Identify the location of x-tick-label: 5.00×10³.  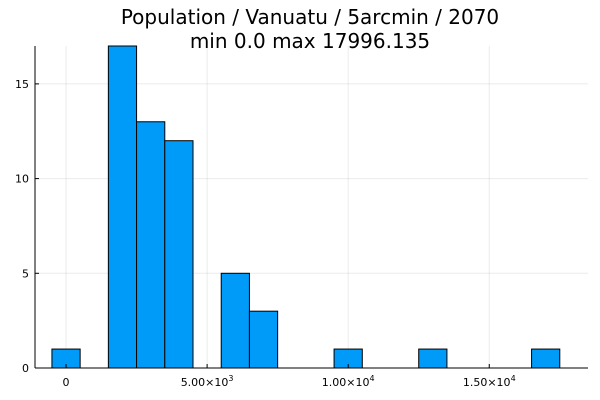
(207, 381).